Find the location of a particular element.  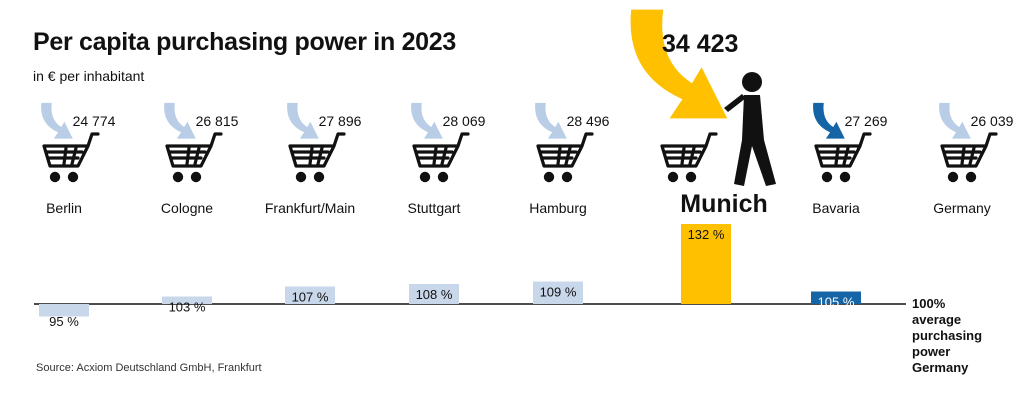

bar-value-label: 132 % is located at coordinates (706, 234).